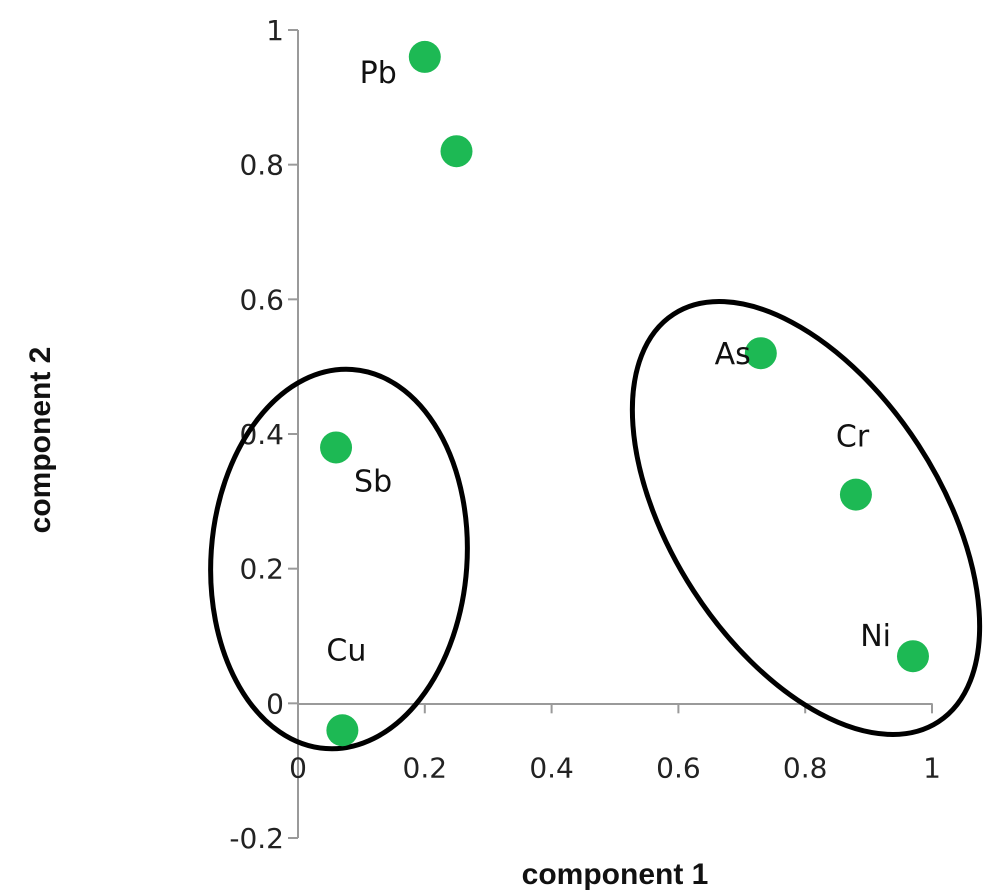 This screenshot has width=988, height=896. I want to click on y-tick-label: 0.6, so click(261, 299).